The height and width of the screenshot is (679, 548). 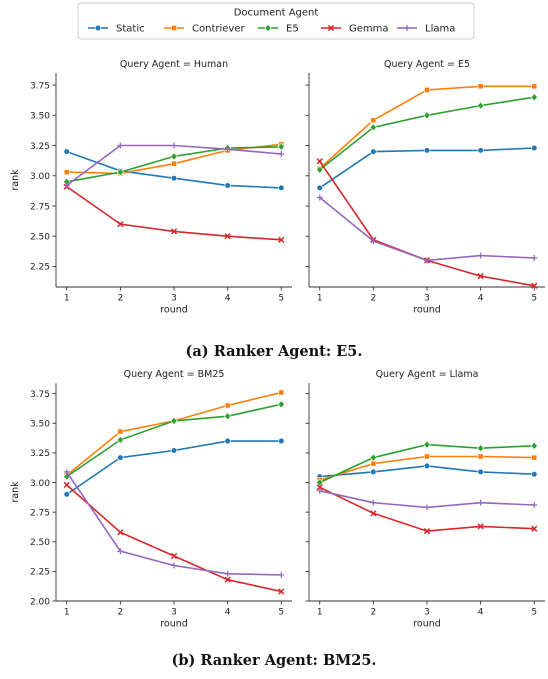 What do you see at coordinates (40, 484) in the screenshot?
I see `y-tick-label: 3.00` at bounding box center [40, 484].